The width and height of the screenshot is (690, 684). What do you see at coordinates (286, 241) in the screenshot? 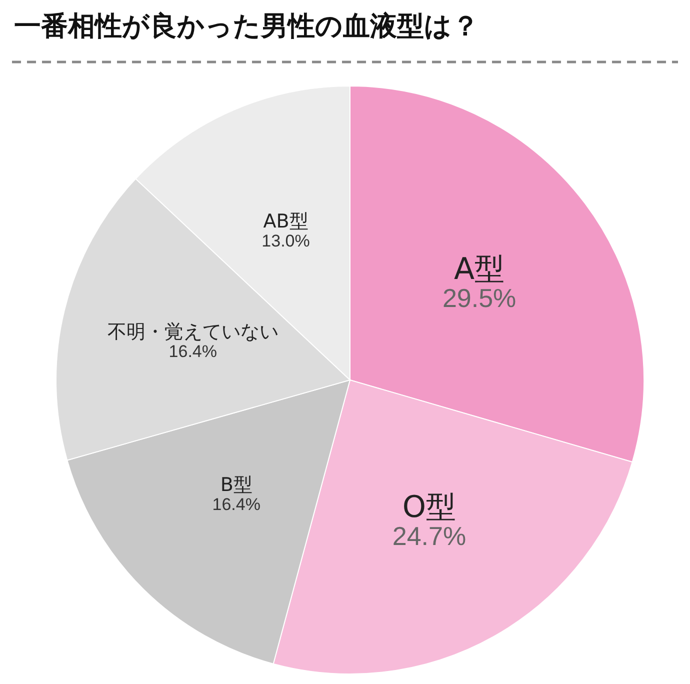
I see `data-label: 13.0%` at bounding box center [286, 241].